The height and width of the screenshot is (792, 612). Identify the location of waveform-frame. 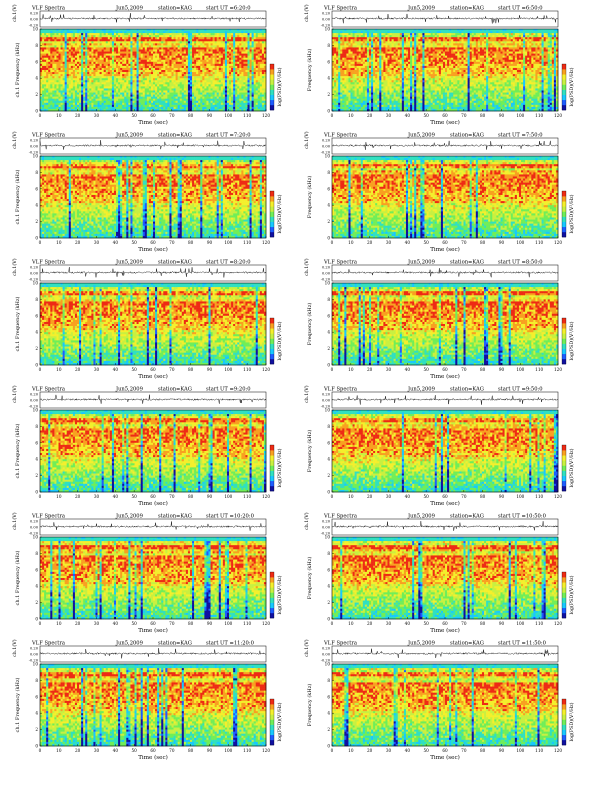
(153, 273).